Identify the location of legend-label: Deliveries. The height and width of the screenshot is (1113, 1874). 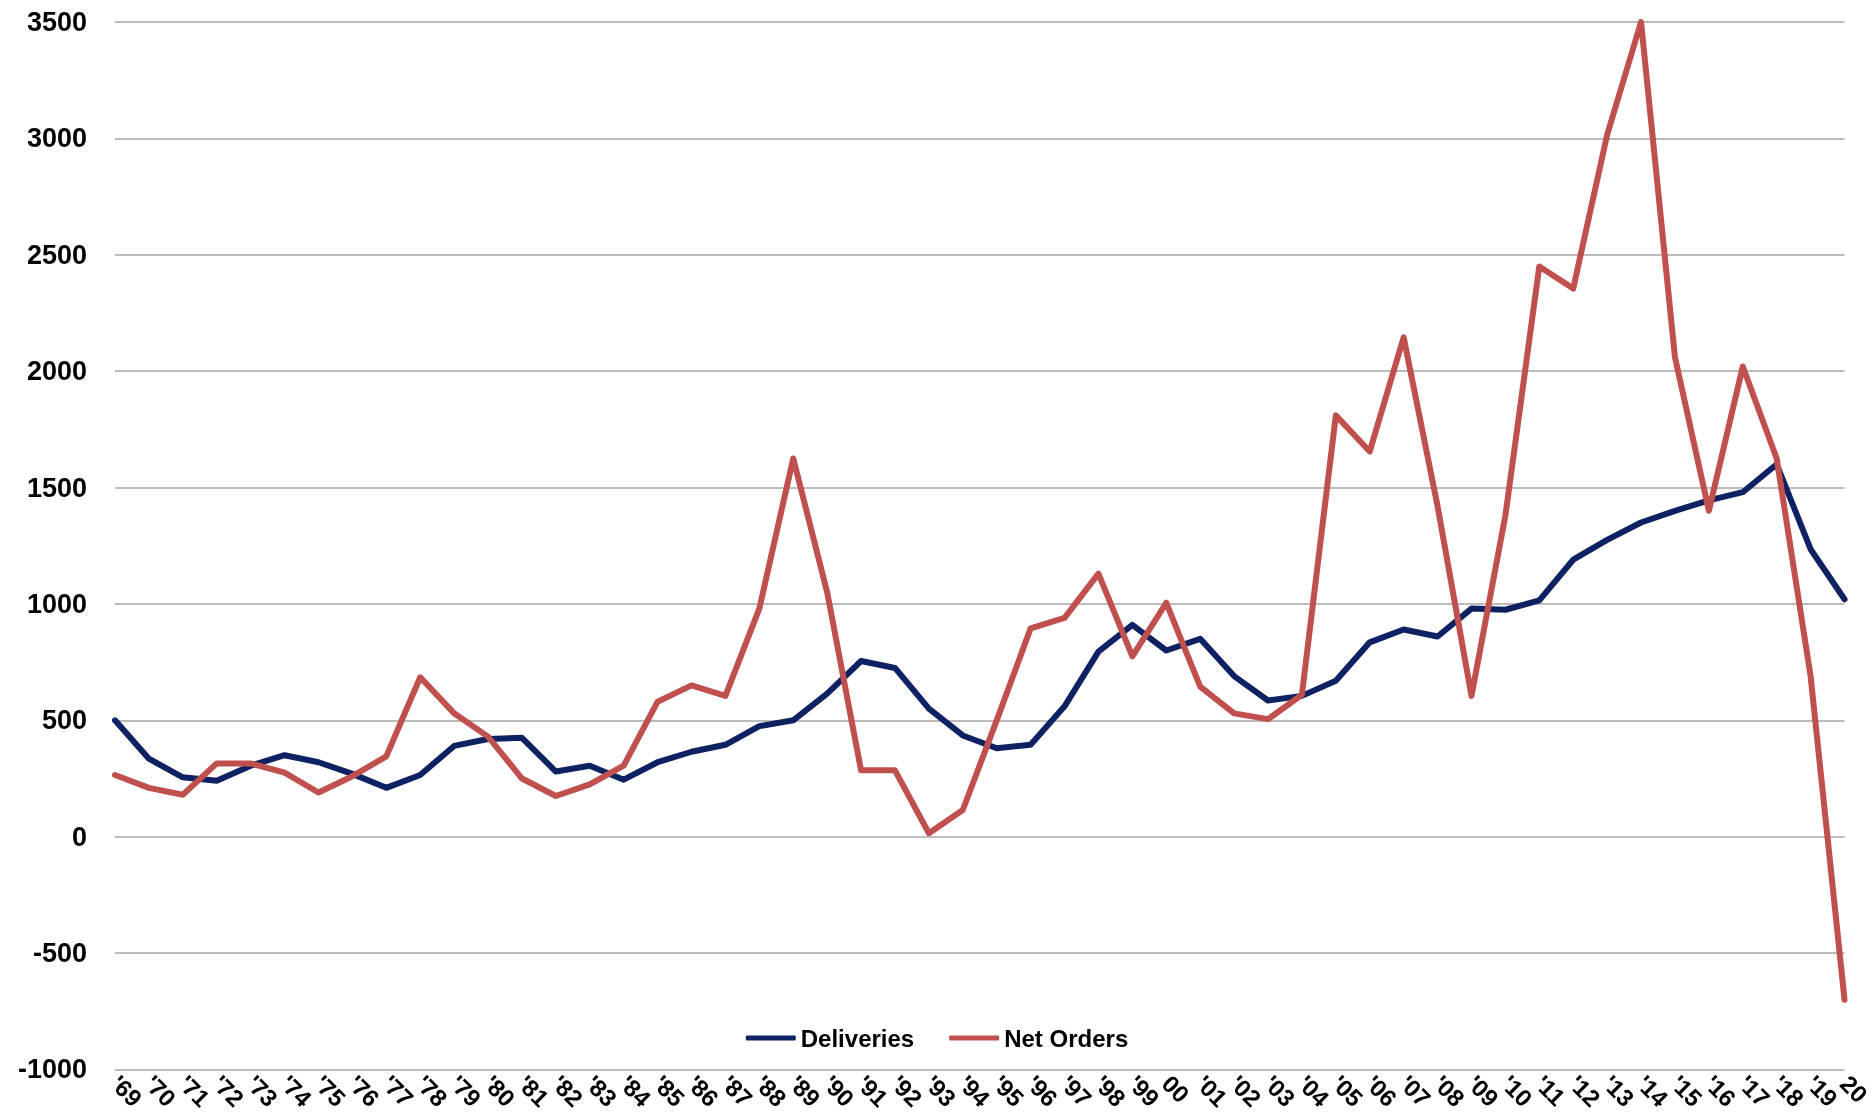
(857, 1038).